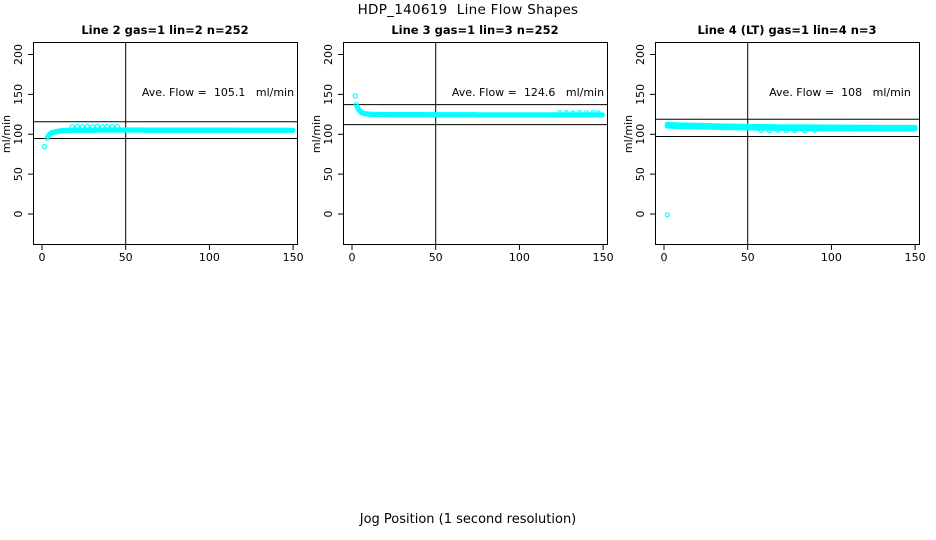  I want to click on panel-2-title: Line 3 gas=1 lin=3 n=252, so click(475, 30).